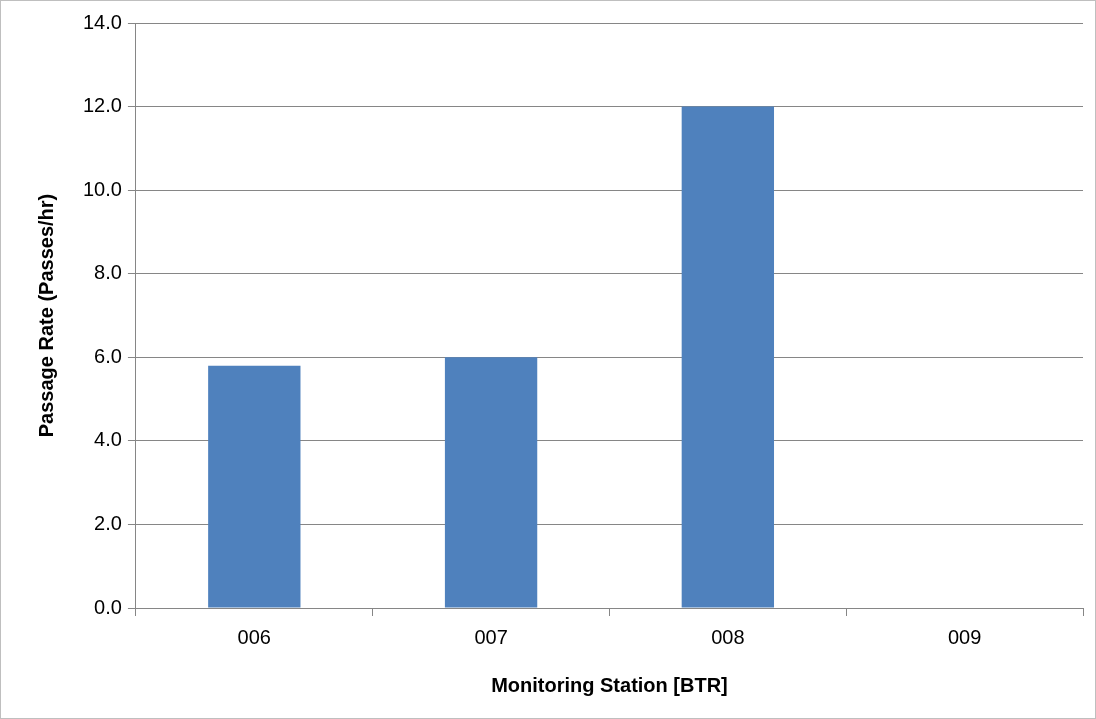  I want to click on x-tick-label: 008, so click(728, 636).